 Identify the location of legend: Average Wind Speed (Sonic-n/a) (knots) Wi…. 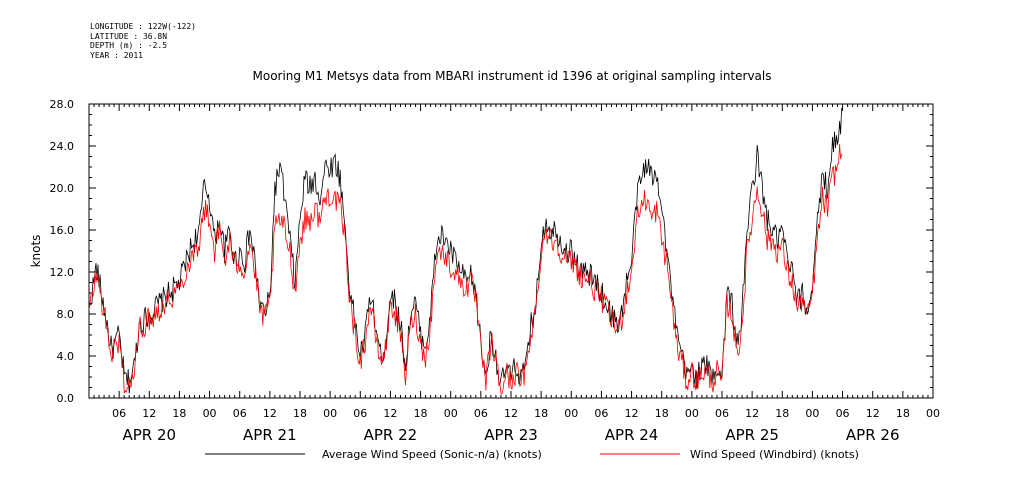
(532, 454).